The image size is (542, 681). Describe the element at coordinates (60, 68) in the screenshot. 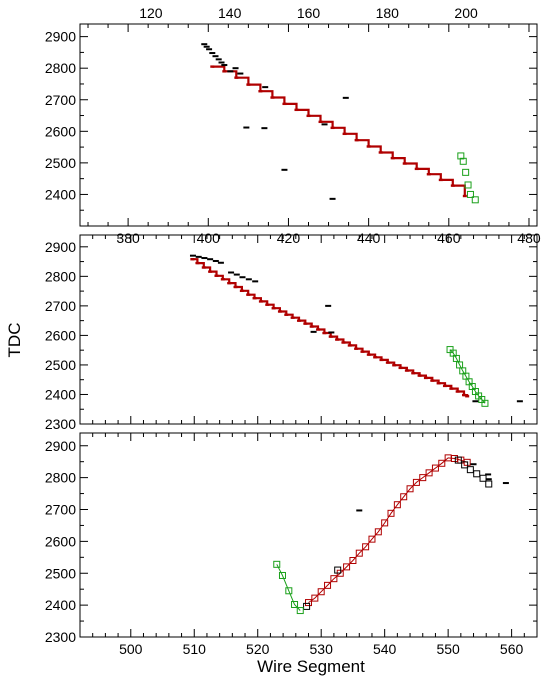

I see `y-tick-label: 2800` at that location.